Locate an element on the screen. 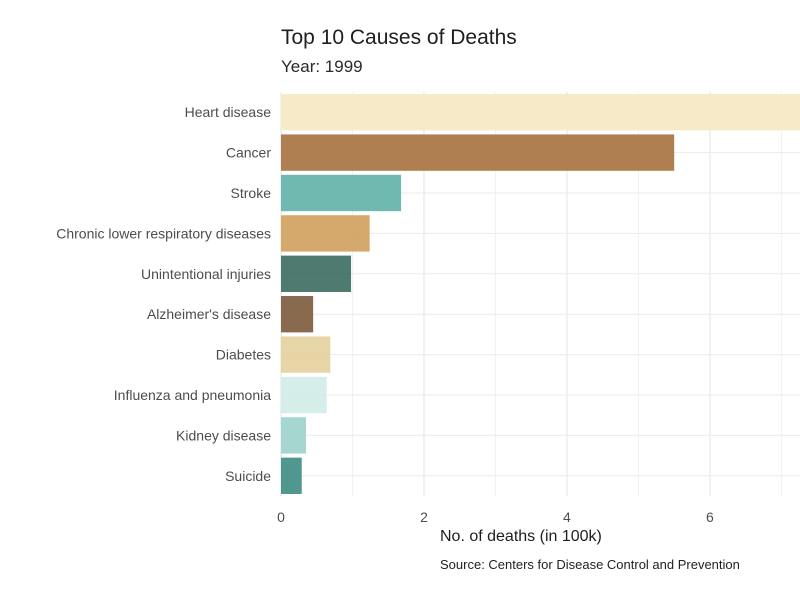 The height and width of the screenshot is (600, 800). x-tick-label: 0 is located at coordinates (281, 517).